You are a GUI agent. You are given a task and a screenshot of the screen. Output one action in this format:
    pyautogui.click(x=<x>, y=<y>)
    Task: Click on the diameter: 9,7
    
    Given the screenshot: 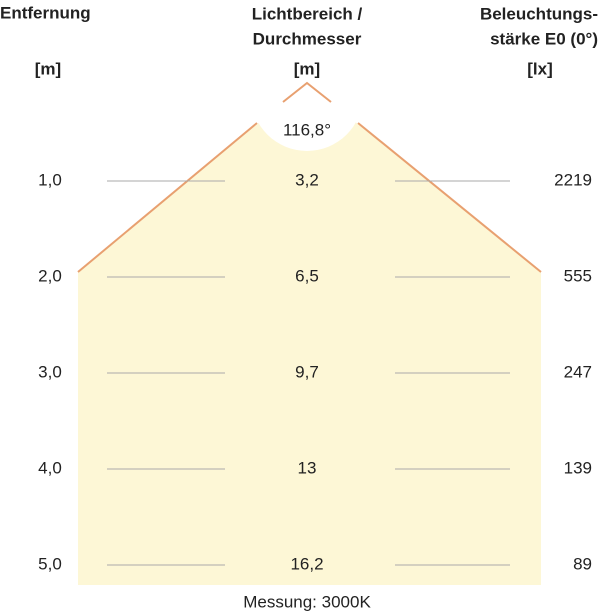 What is the action you would take?
    pyautogui.click(x=307, y=371)
    